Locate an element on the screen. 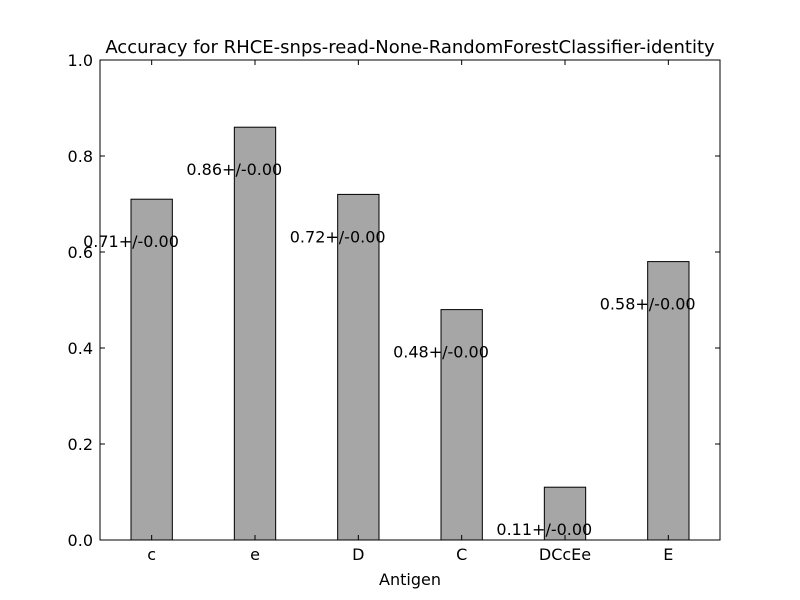 The height and width of the screenshot is (600, 800). x-tick-label: DCcEe is located at coordinates (565, 554).